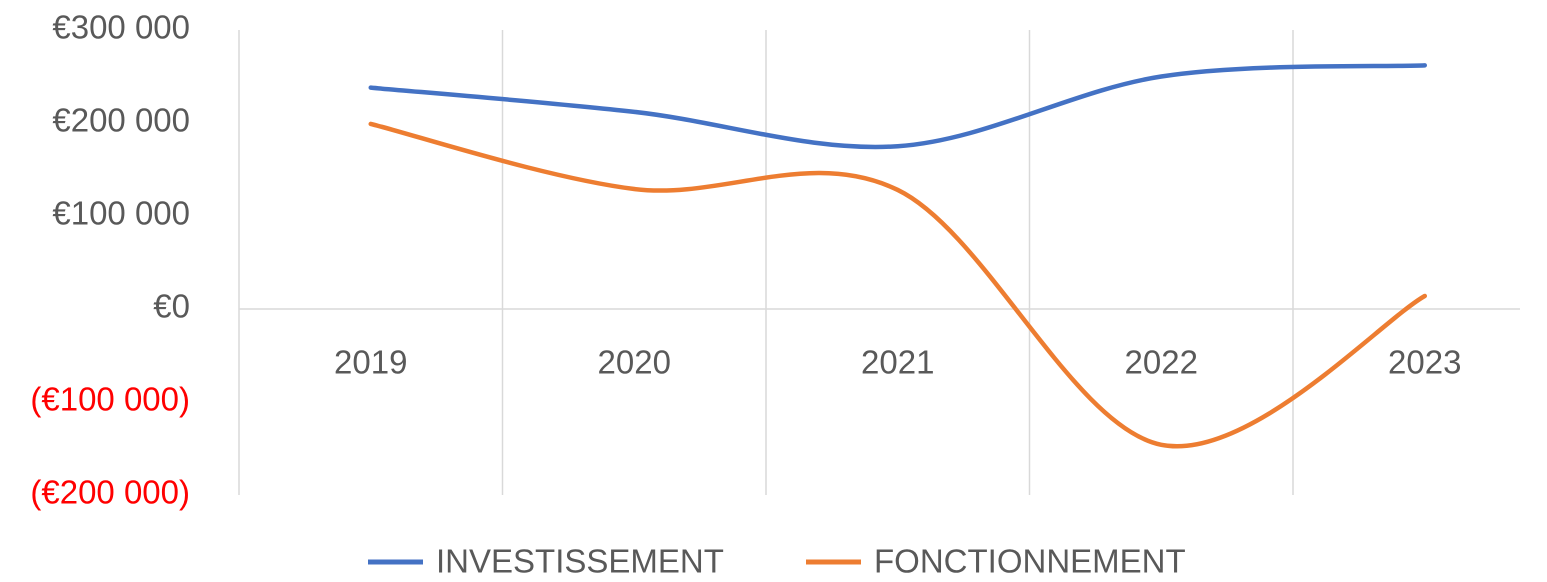  I want to click on x-tick-label: 2023, so click(1424, 362).